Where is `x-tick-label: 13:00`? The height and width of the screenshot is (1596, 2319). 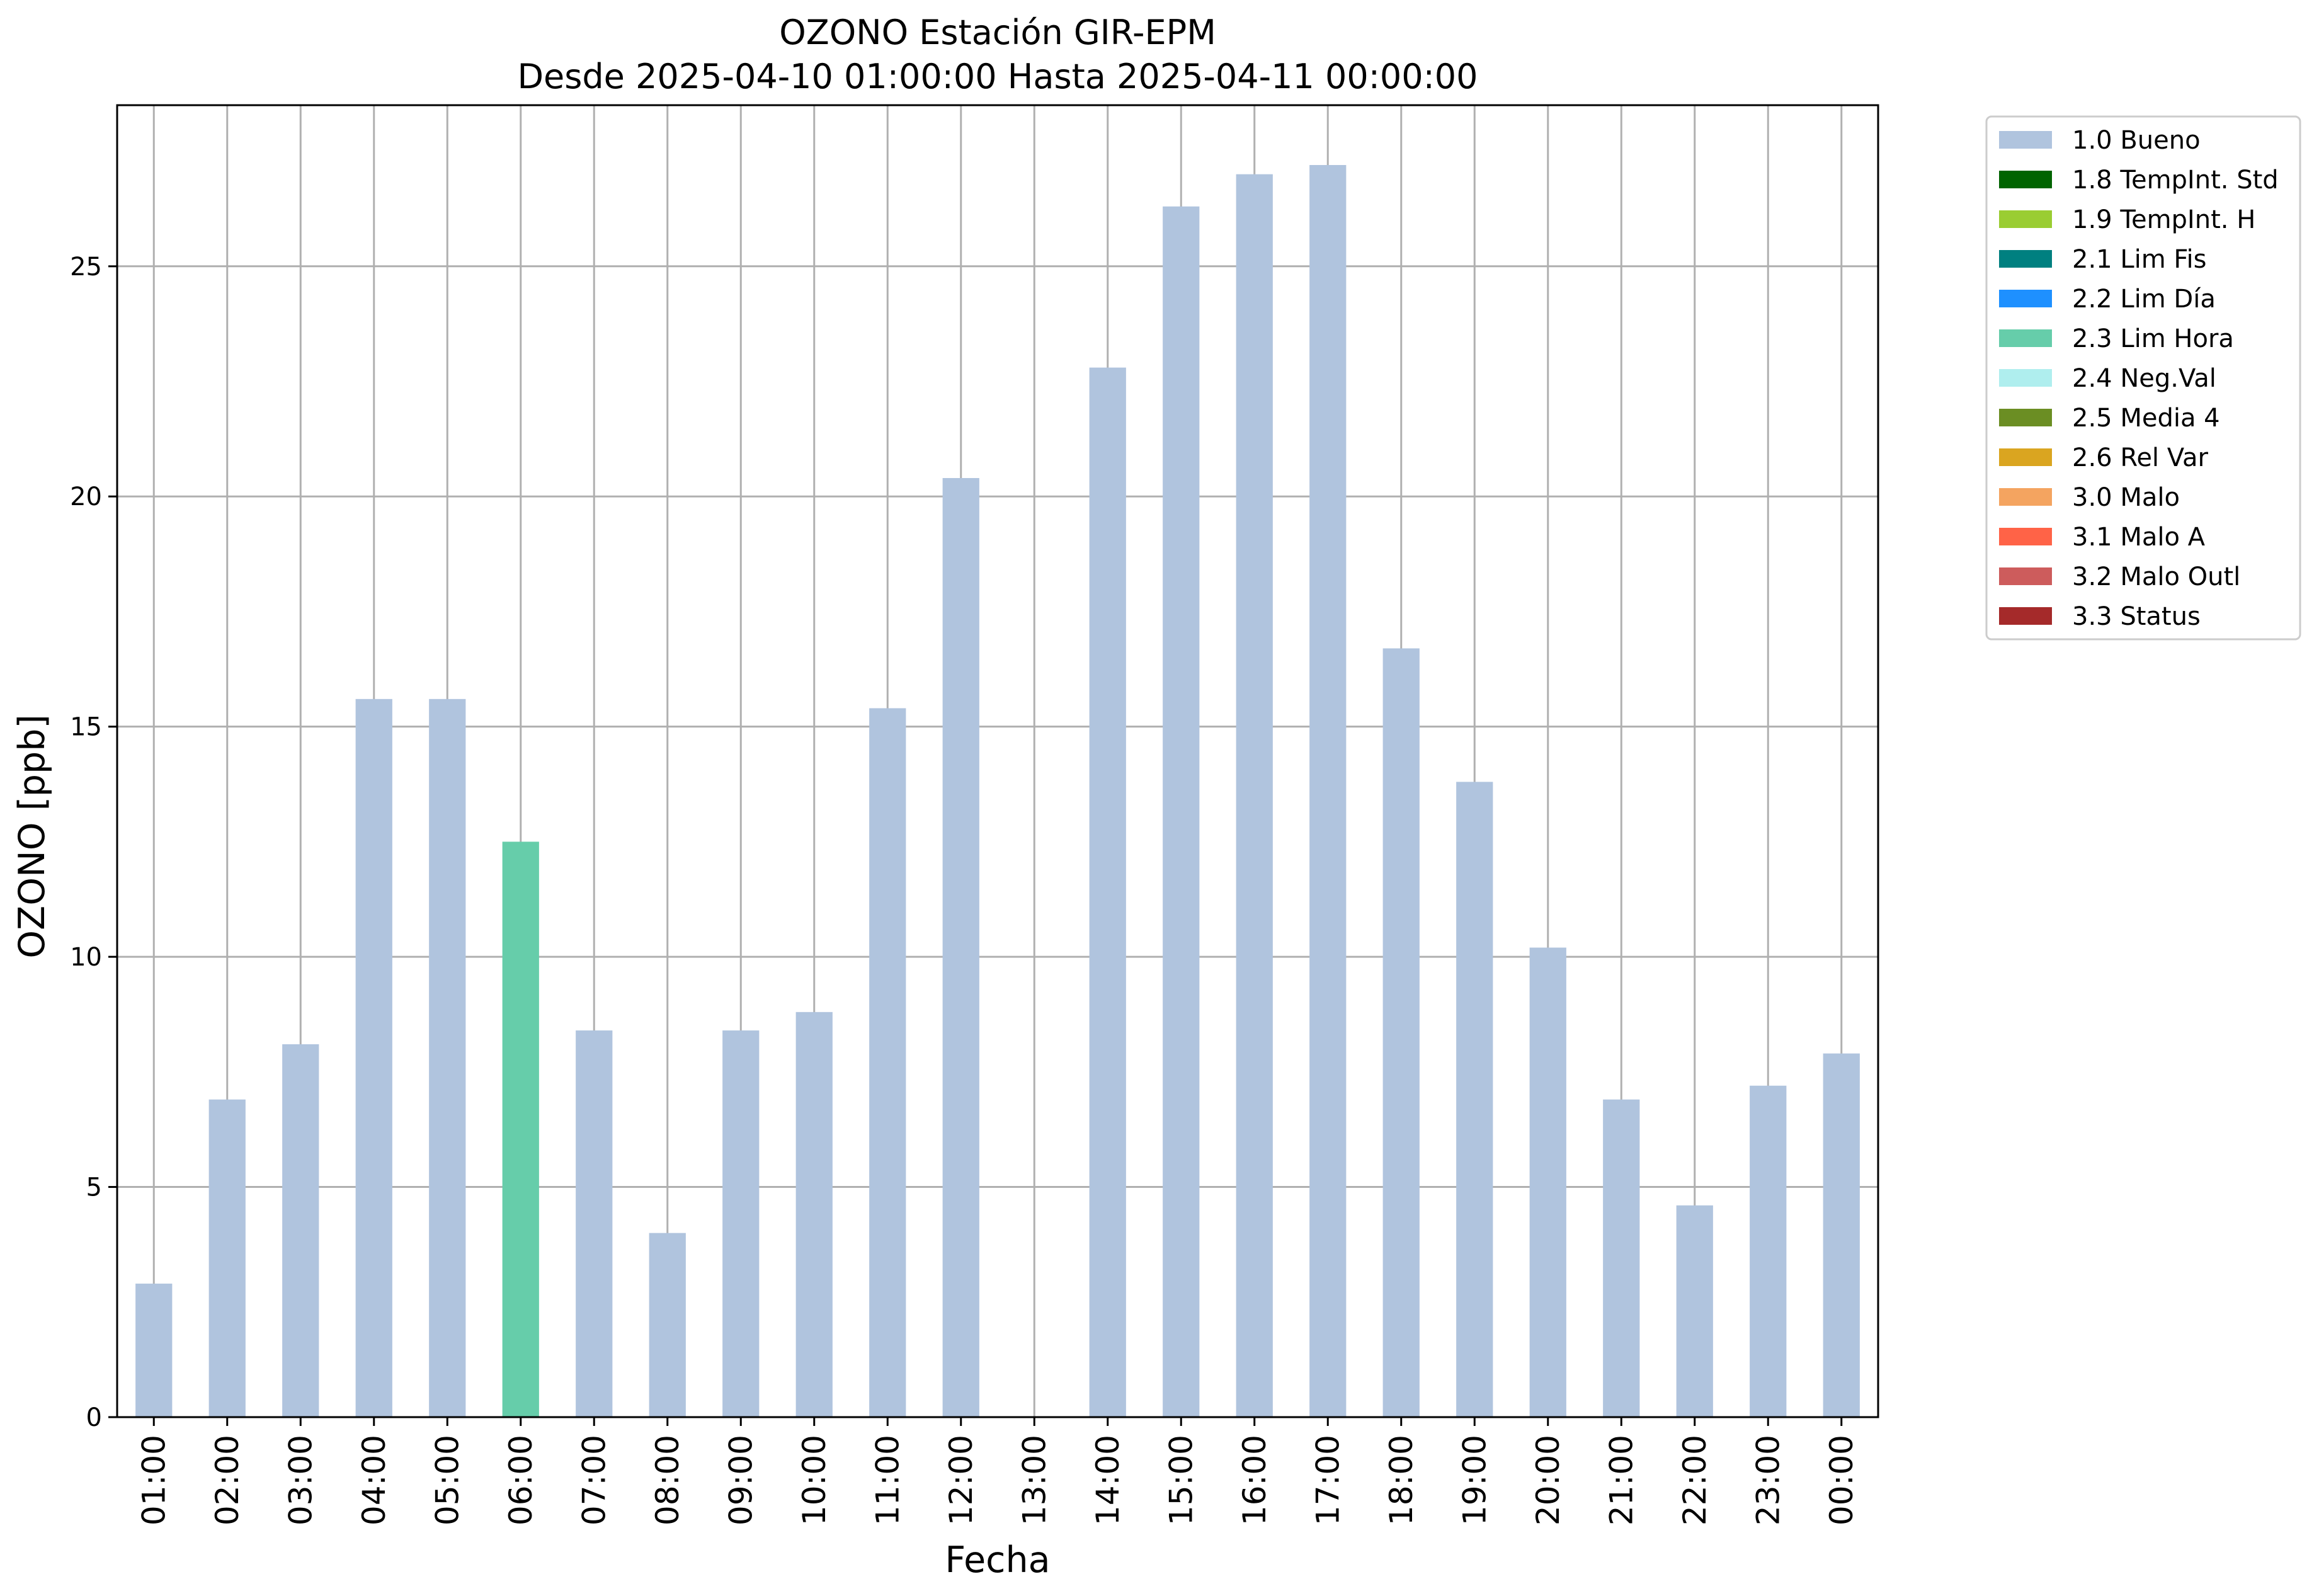
x-tick-label: 13:00 is located at coordinates (1034, 1480).